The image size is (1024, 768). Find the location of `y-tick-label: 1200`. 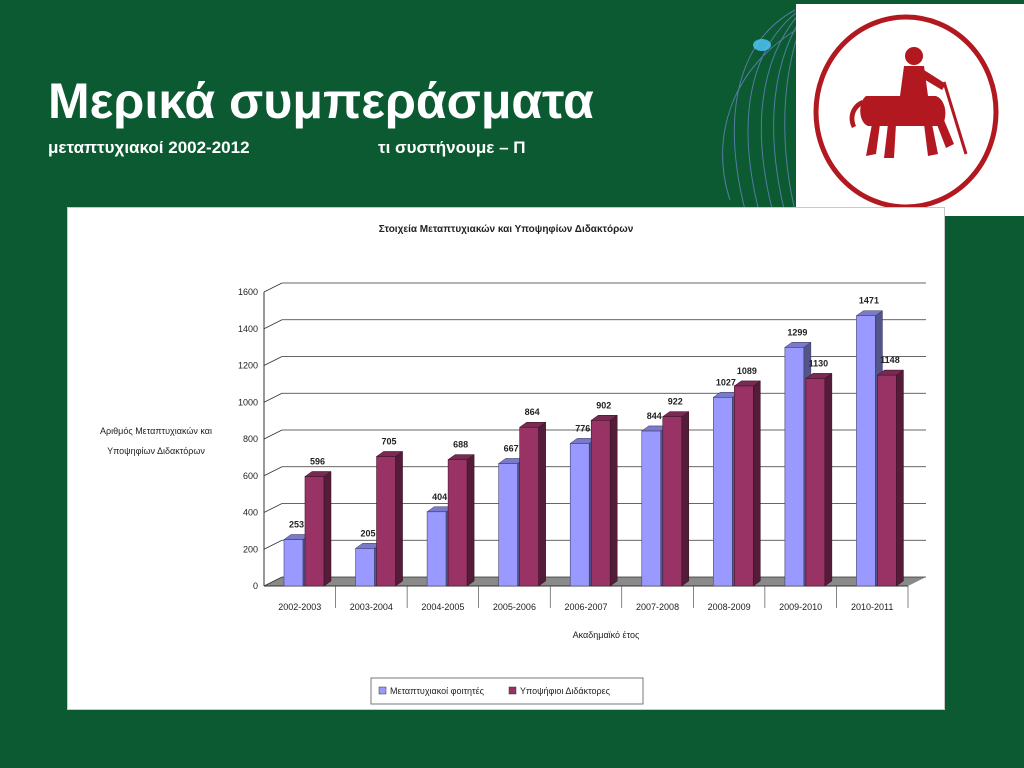

y-tick-label: 1200 is located at coordinates (248, 366).